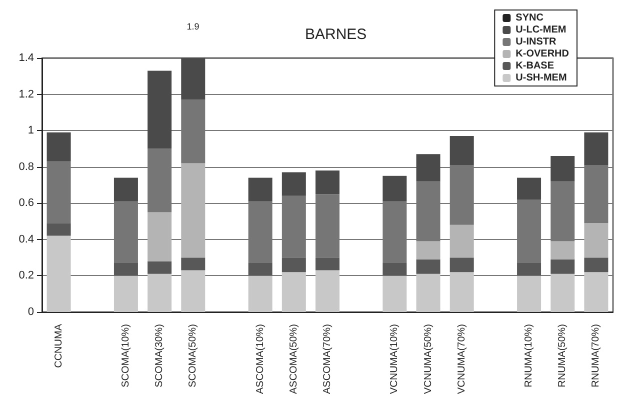  I want to click on chart-title: BARNES, so click(336, 34).